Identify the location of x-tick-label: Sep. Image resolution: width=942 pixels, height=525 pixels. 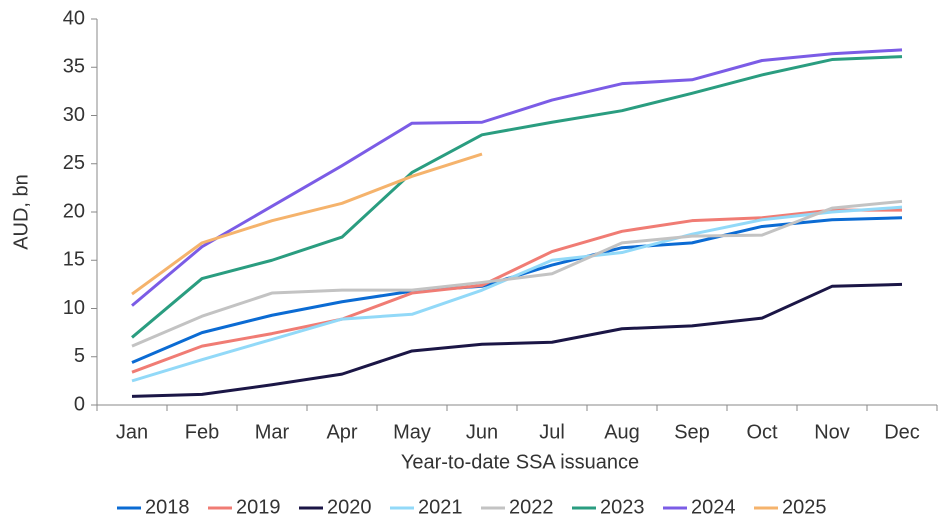
(692, 432).